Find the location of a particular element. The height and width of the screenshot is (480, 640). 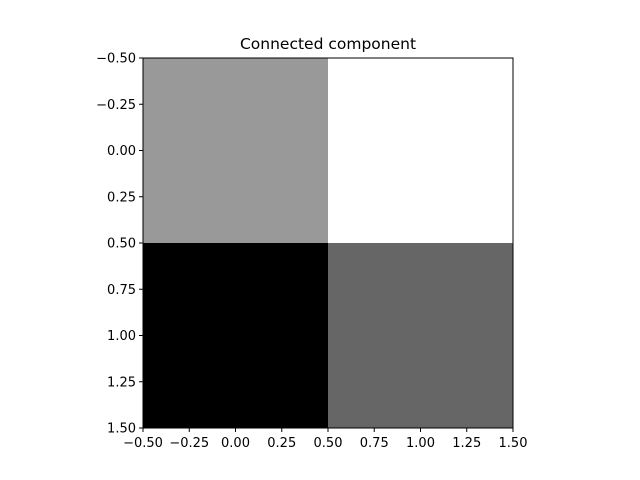

y-tick-label: 0.00 is located at coordinates (121, 151).